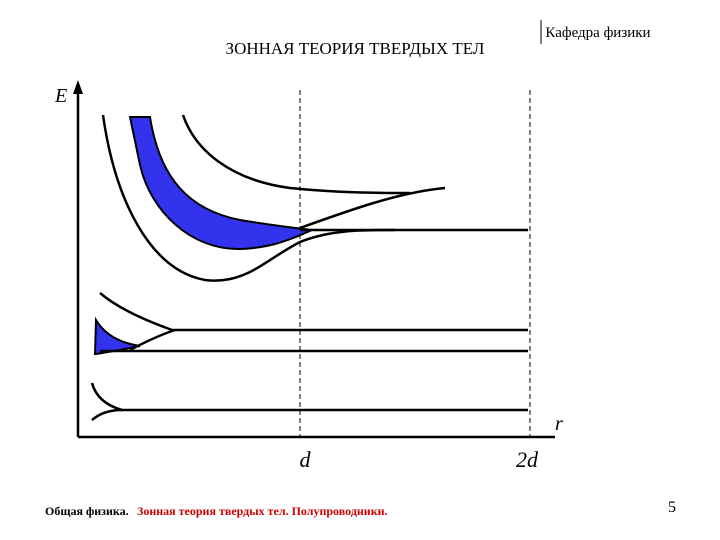 The height and width of the screenshot is (540, 720). What do you see at coordinates (87, 511) in the screenshot?
I see `footer-course: Общая физика.` at bounding box center [87, 511].